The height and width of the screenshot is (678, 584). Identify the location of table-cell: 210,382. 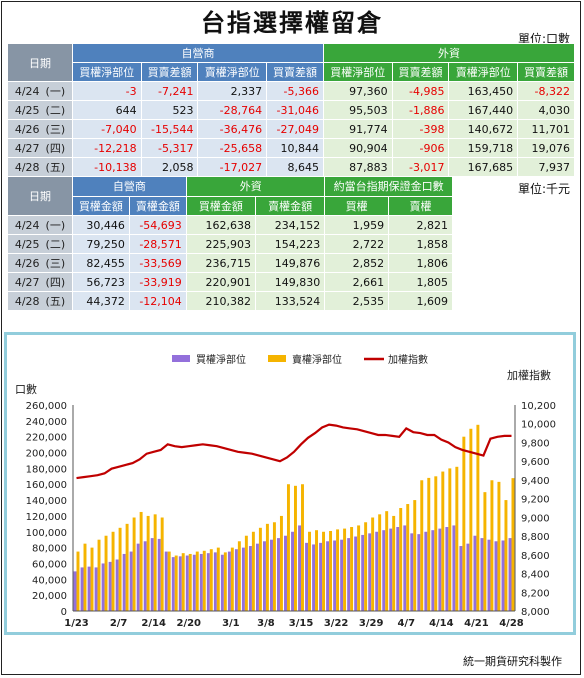
(221, 301).